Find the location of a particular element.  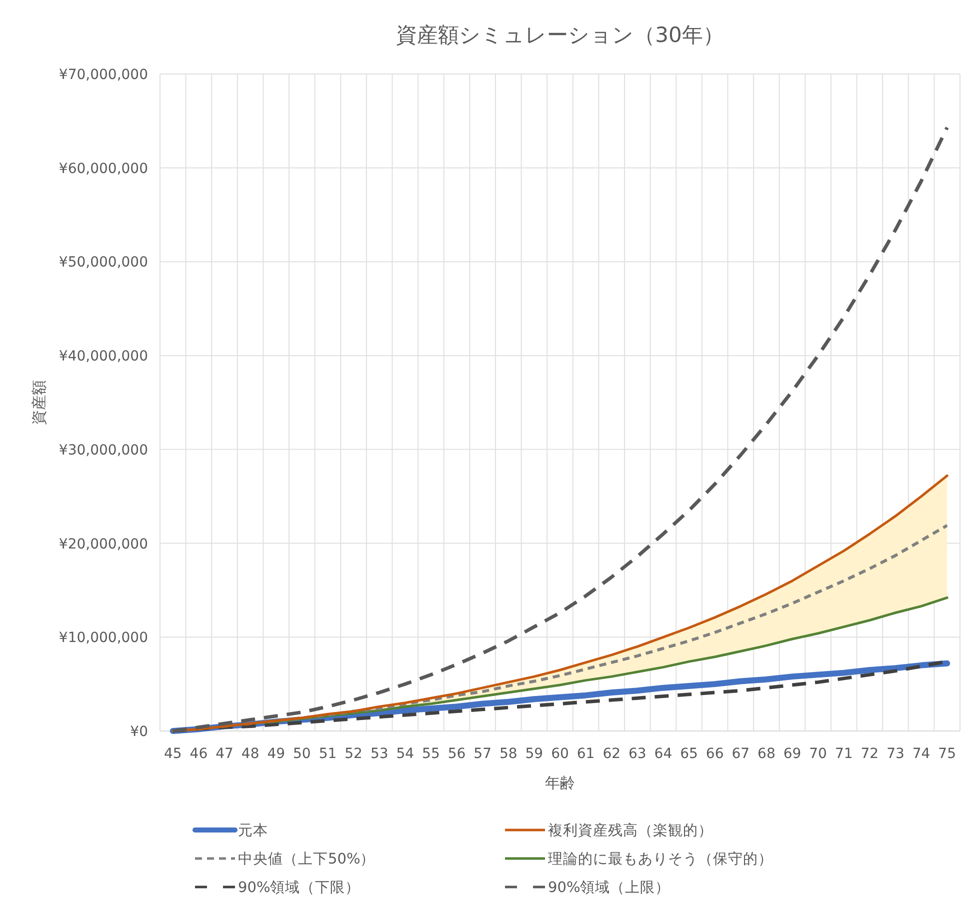

y-tick-label: ¥0 is located at coordinates (139, 732).